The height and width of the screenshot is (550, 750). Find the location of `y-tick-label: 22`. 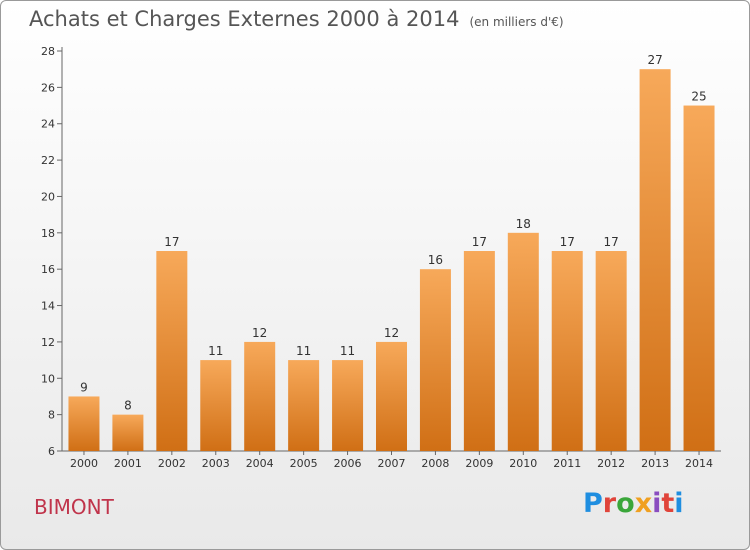

y-tick-label: 22 is located at coordinates (48, 160).